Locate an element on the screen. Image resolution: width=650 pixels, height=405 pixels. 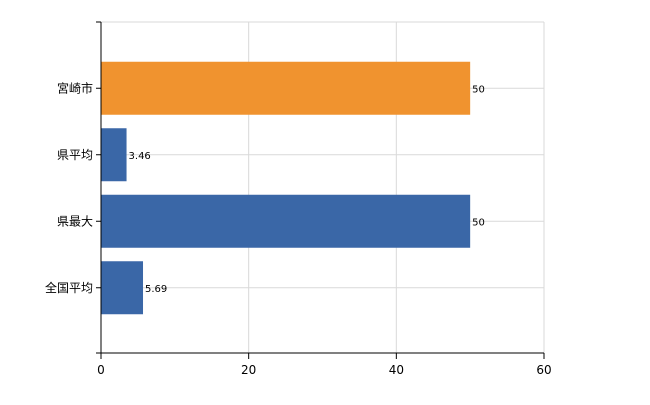
x-tick-label: 0 is located at coordinates (101, 370).